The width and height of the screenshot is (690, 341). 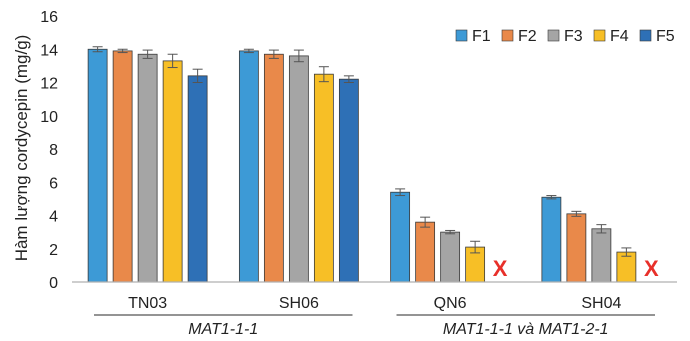 I want to click on bar-F2-TN03, so click(x=122, y=166).